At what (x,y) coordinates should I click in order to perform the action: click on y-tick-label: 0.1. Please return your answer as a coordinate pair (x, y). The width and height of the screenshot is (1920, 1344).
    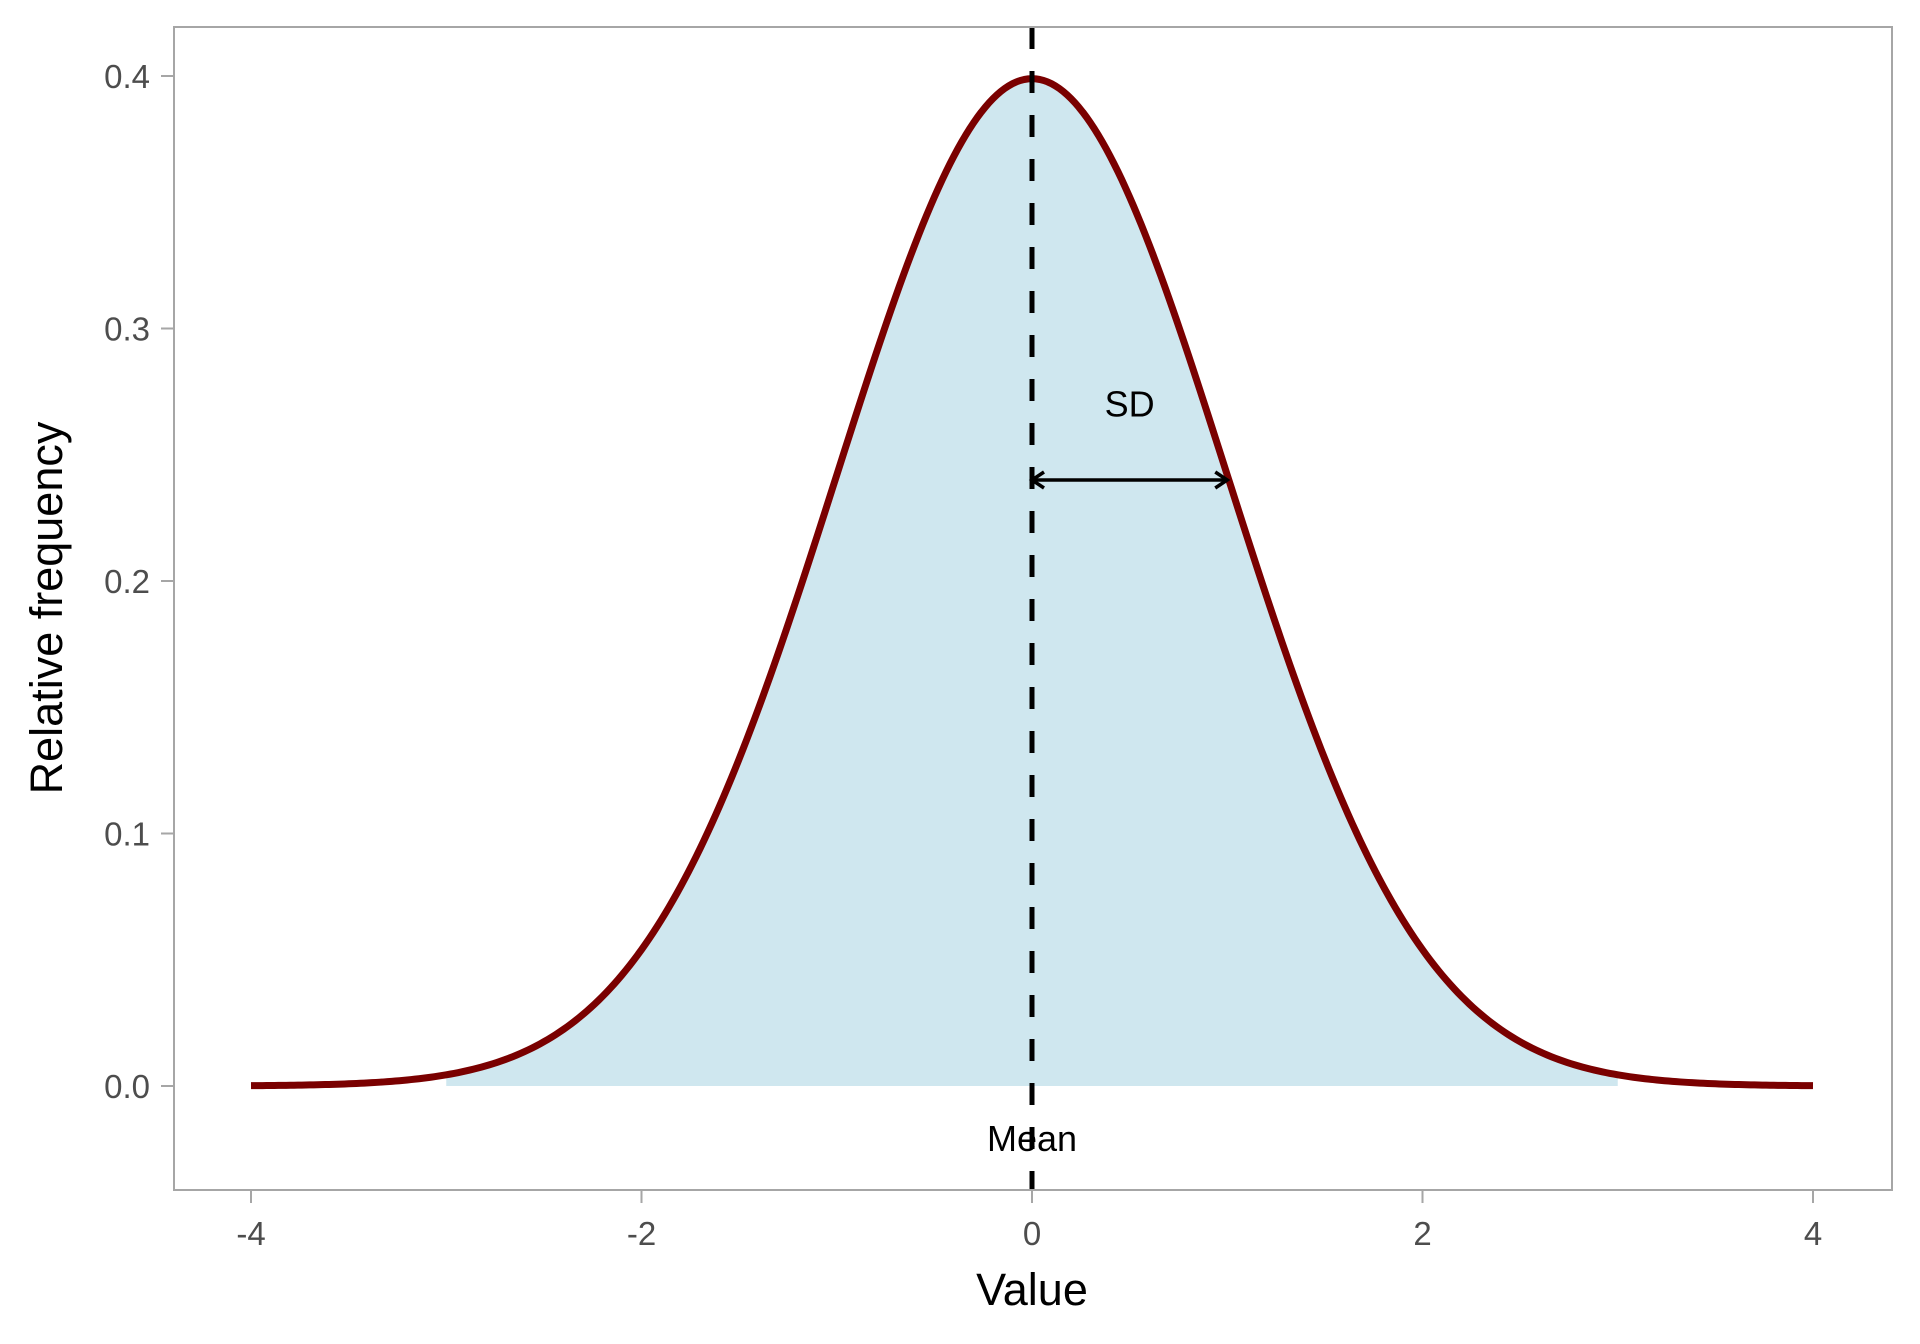
    Looking at the image, I should click on (127, 834).